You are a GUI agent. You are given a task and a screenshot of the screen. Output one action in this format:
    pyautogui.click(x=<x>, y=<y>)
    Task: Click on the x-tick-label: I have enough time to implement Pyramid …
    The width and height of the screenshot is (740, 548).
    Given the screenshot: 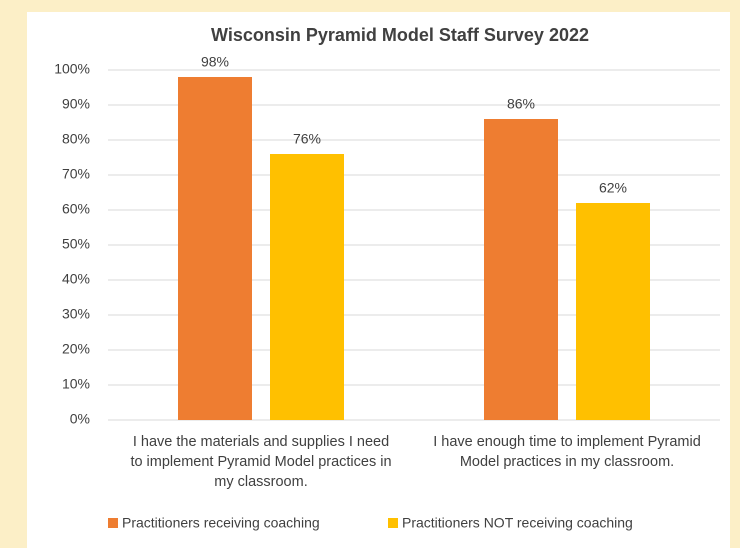 What is the action you would take?
    pyautogui.click(x=567, y=452)
    